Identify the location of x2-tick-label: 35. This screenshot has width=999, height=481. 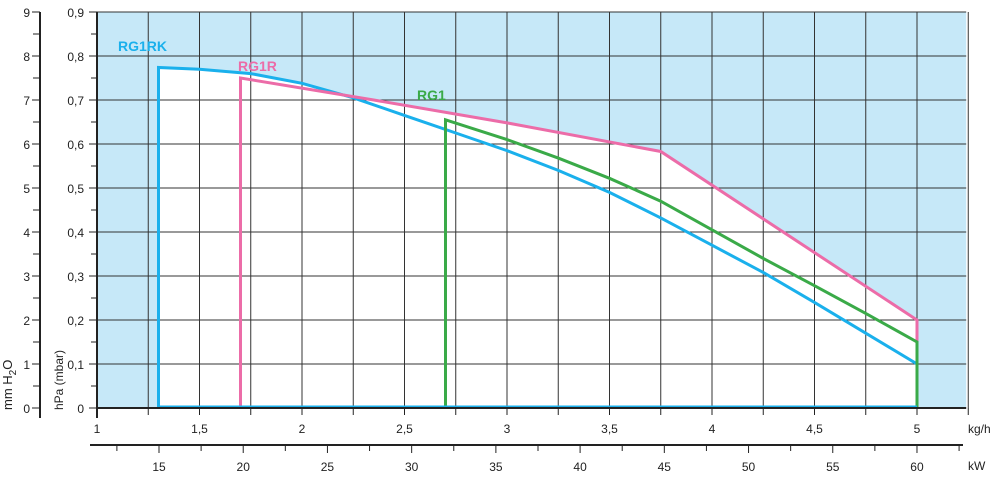
(496, 467).